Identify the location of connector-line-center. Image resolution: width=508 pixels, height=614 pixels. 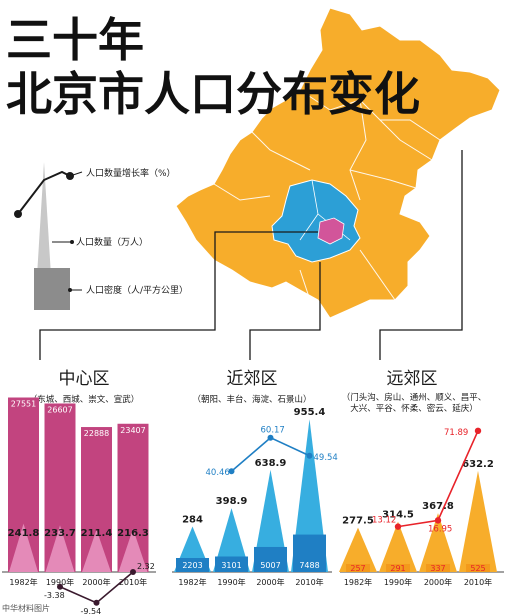
(178, 295).